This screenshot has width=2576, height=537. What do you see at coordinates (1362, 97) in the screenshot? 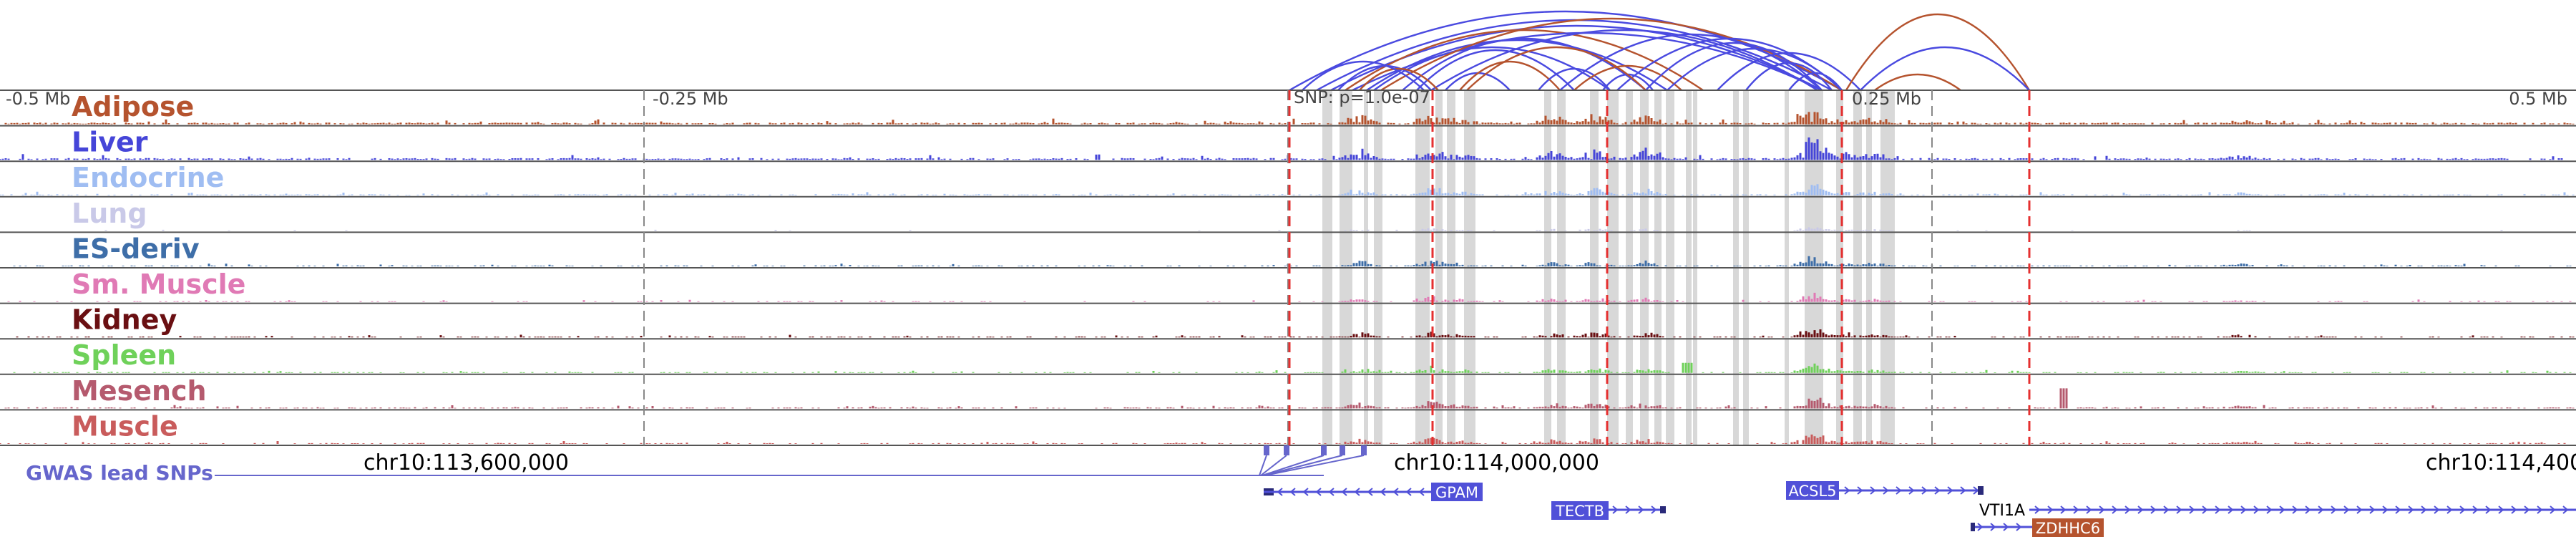
I see `snp-pvalue-label: SNP: p=1.0e-07` at bounding box center [1362, 97].